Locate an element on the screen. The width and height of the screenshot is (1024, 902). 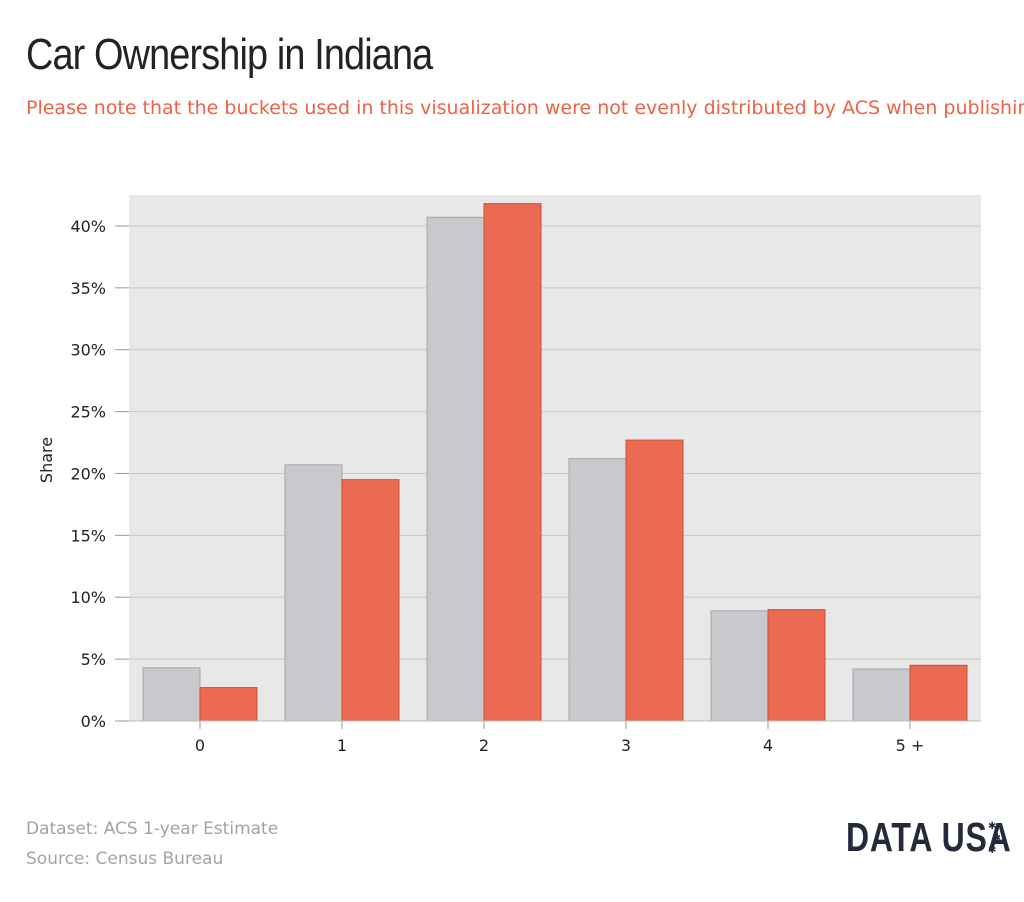
dataset-label: Dataset: ACS 1-year Estimate is located at coordinates (152, 829).